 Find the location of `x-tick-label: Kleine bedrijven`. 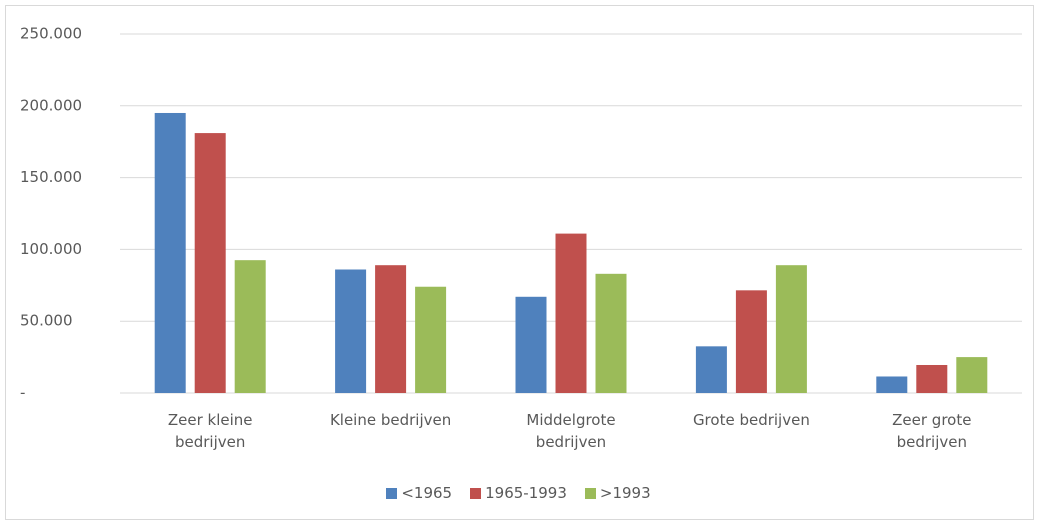

x-tick-label: Kleine bedrijven is located at coordinates (390, 420).